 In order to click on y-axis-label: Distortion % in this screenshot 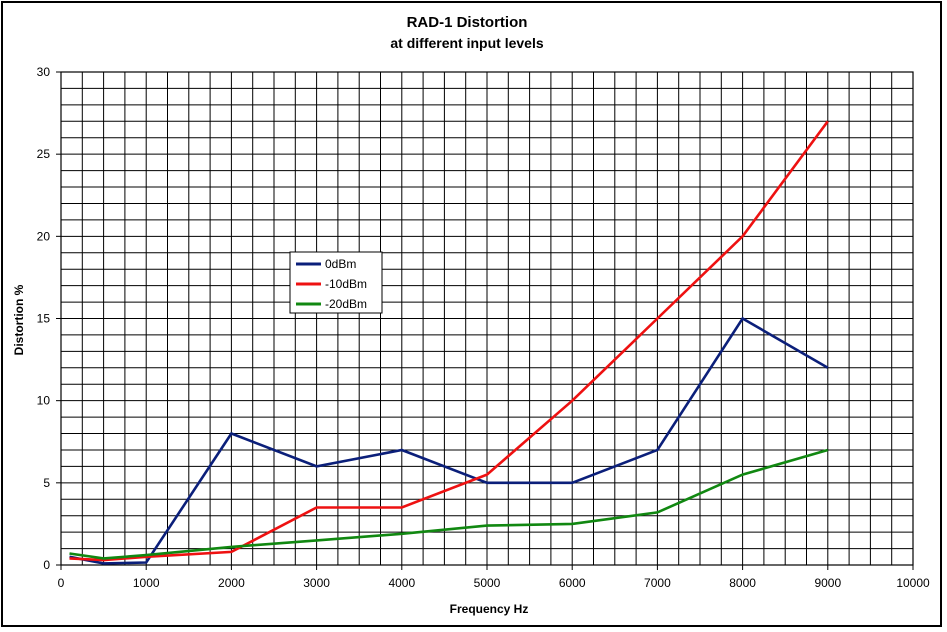, I will do `click(19, 319)`.